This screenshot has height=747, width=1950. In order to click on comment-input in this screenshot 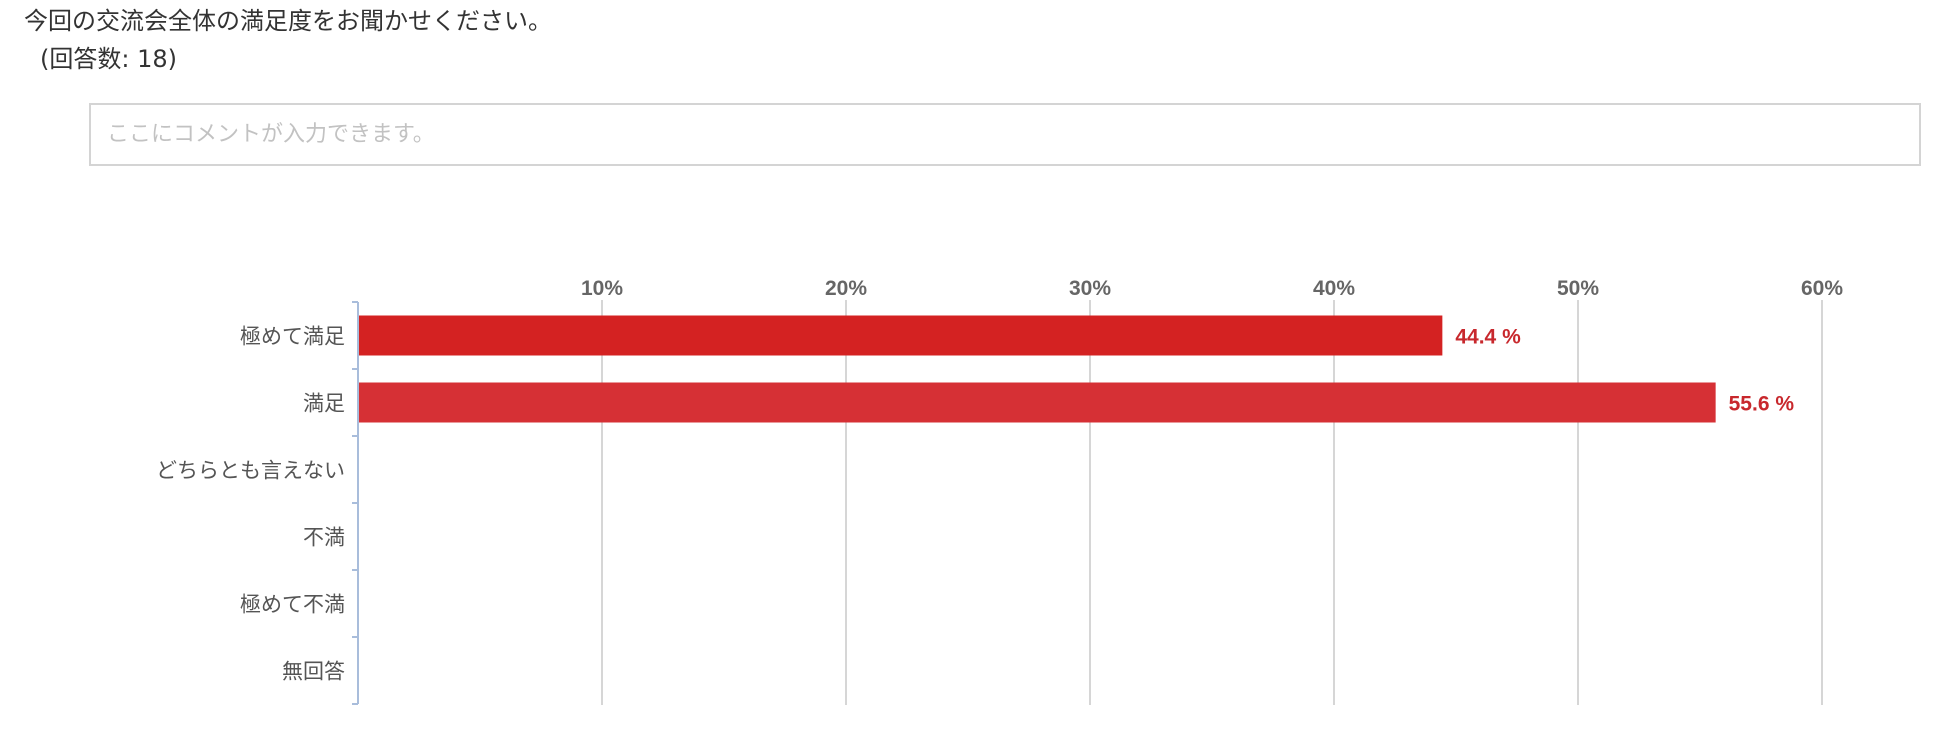, I will do `click(1005, 134)`.